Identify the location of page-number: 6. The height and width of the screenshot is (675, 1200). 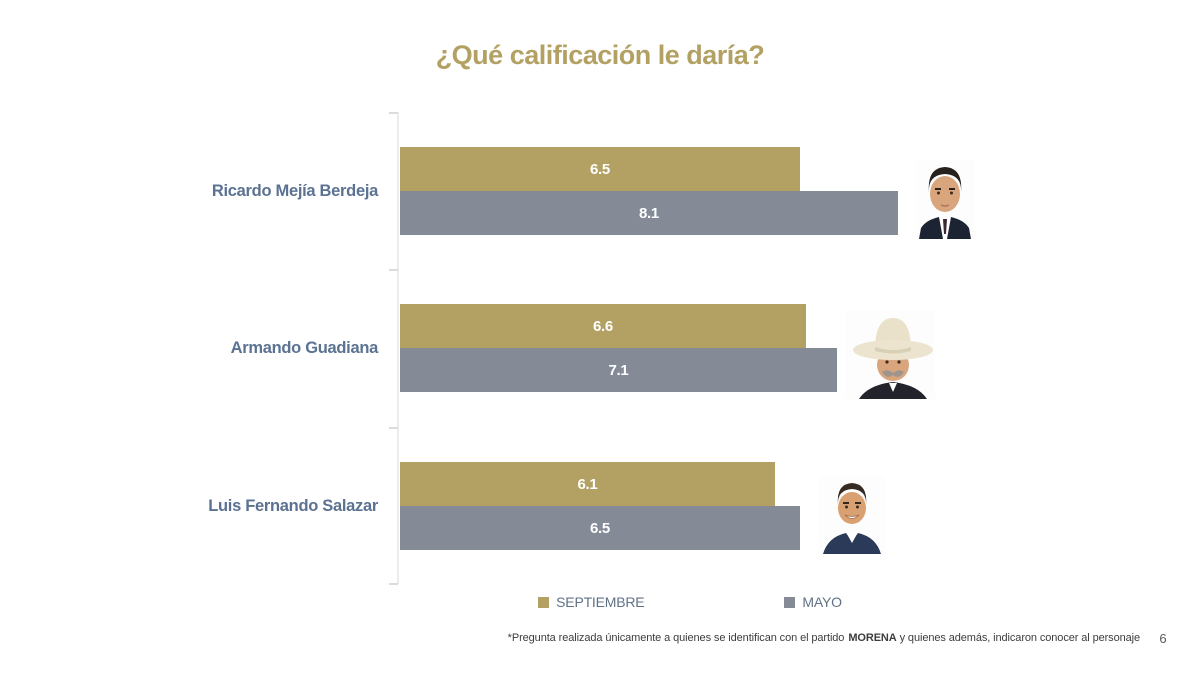
(1163, 638).